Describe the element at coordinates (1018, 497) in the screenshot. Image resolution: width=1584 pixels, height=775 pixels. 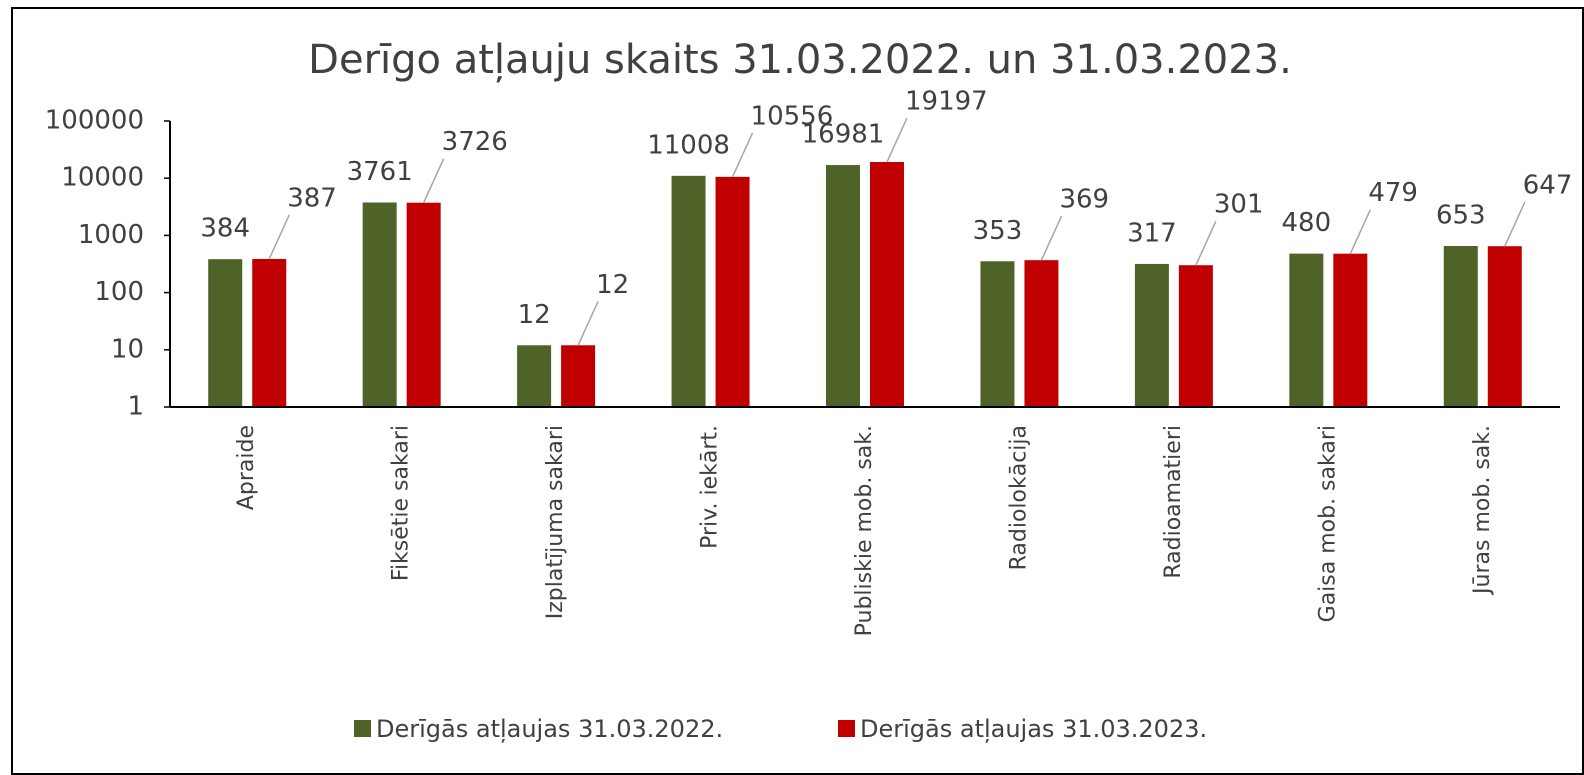
I see `x-tick-label: Radiolokācija` at that location.